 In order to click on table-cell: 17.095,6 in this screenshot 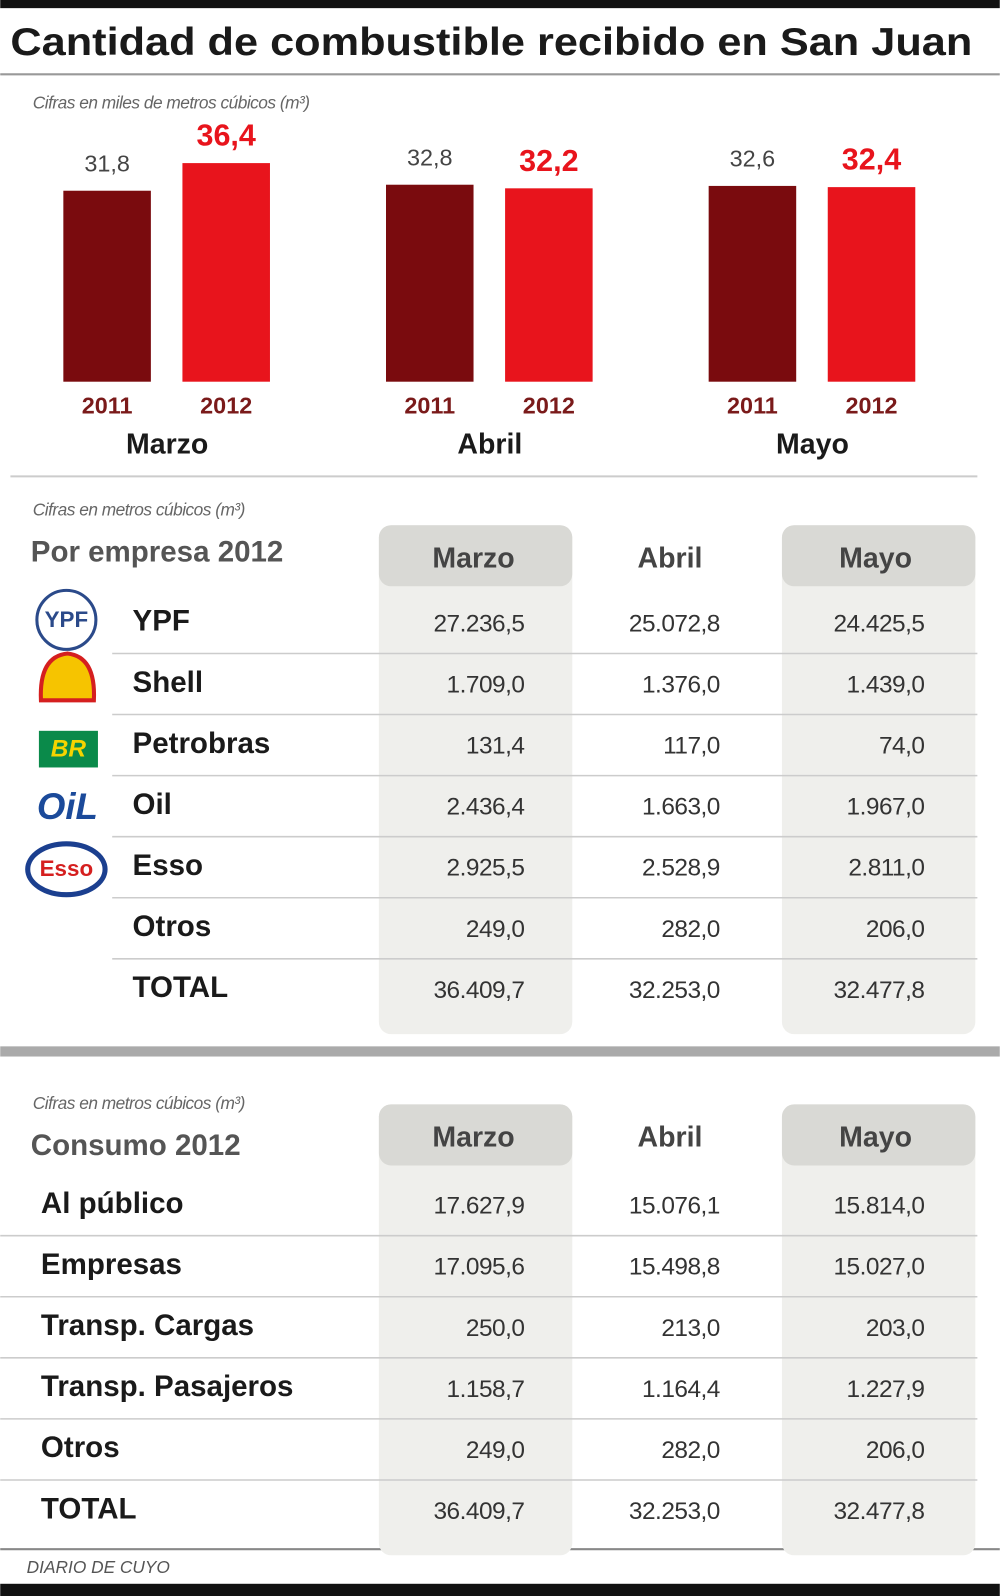, I will do `click(478, 1267)`.